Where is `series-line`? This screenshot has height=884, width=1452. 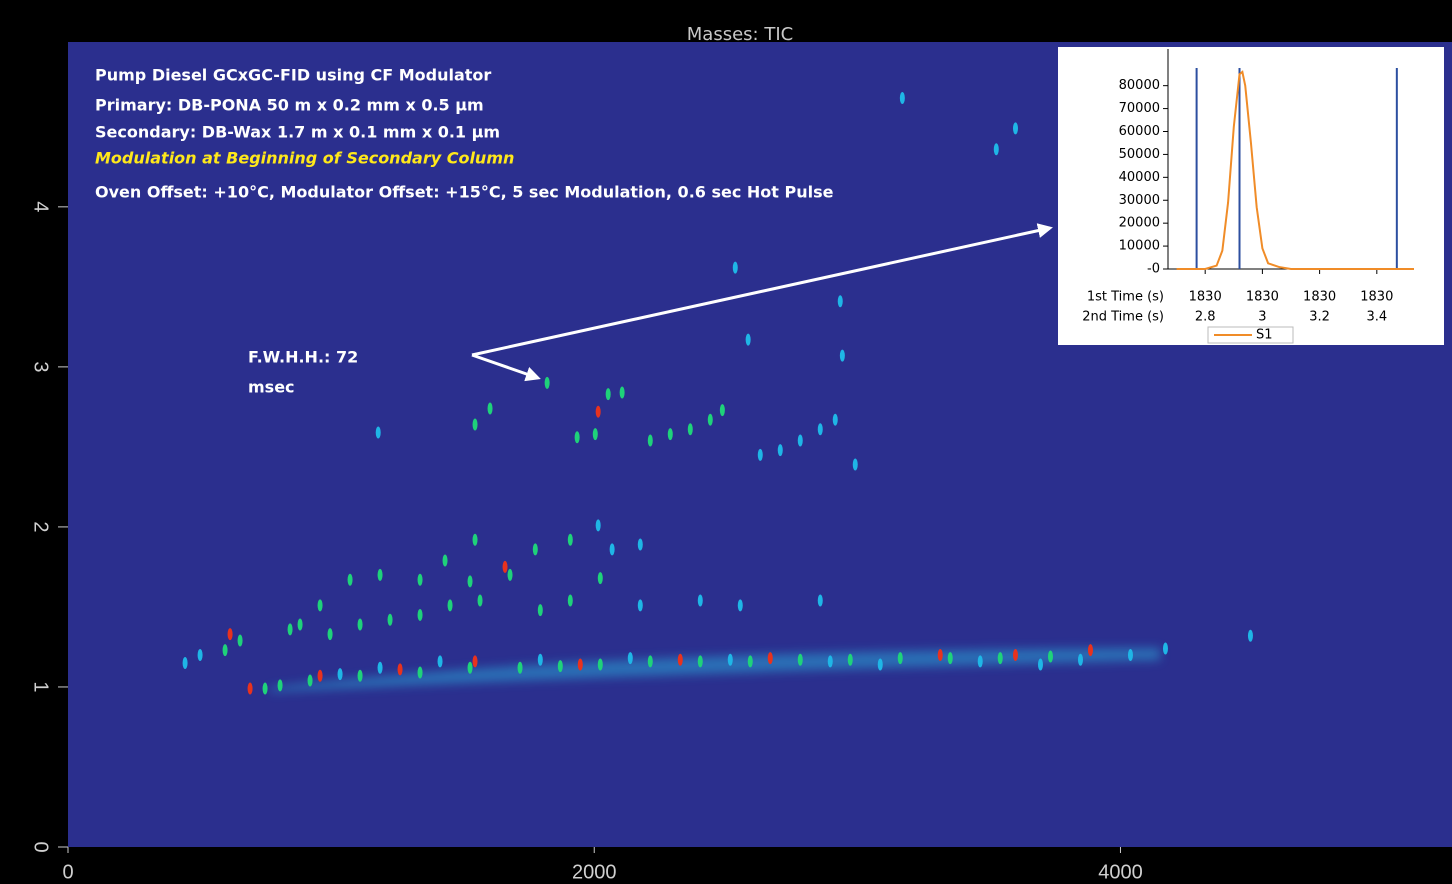 series-line is located at coordinates (1295, 170).